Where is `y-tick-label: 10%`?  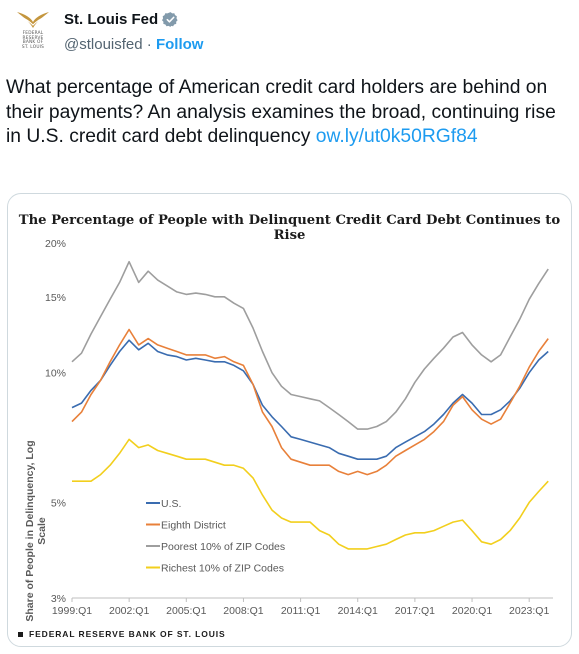
y-tick-label: 10% is located at coordinates (55, 374).